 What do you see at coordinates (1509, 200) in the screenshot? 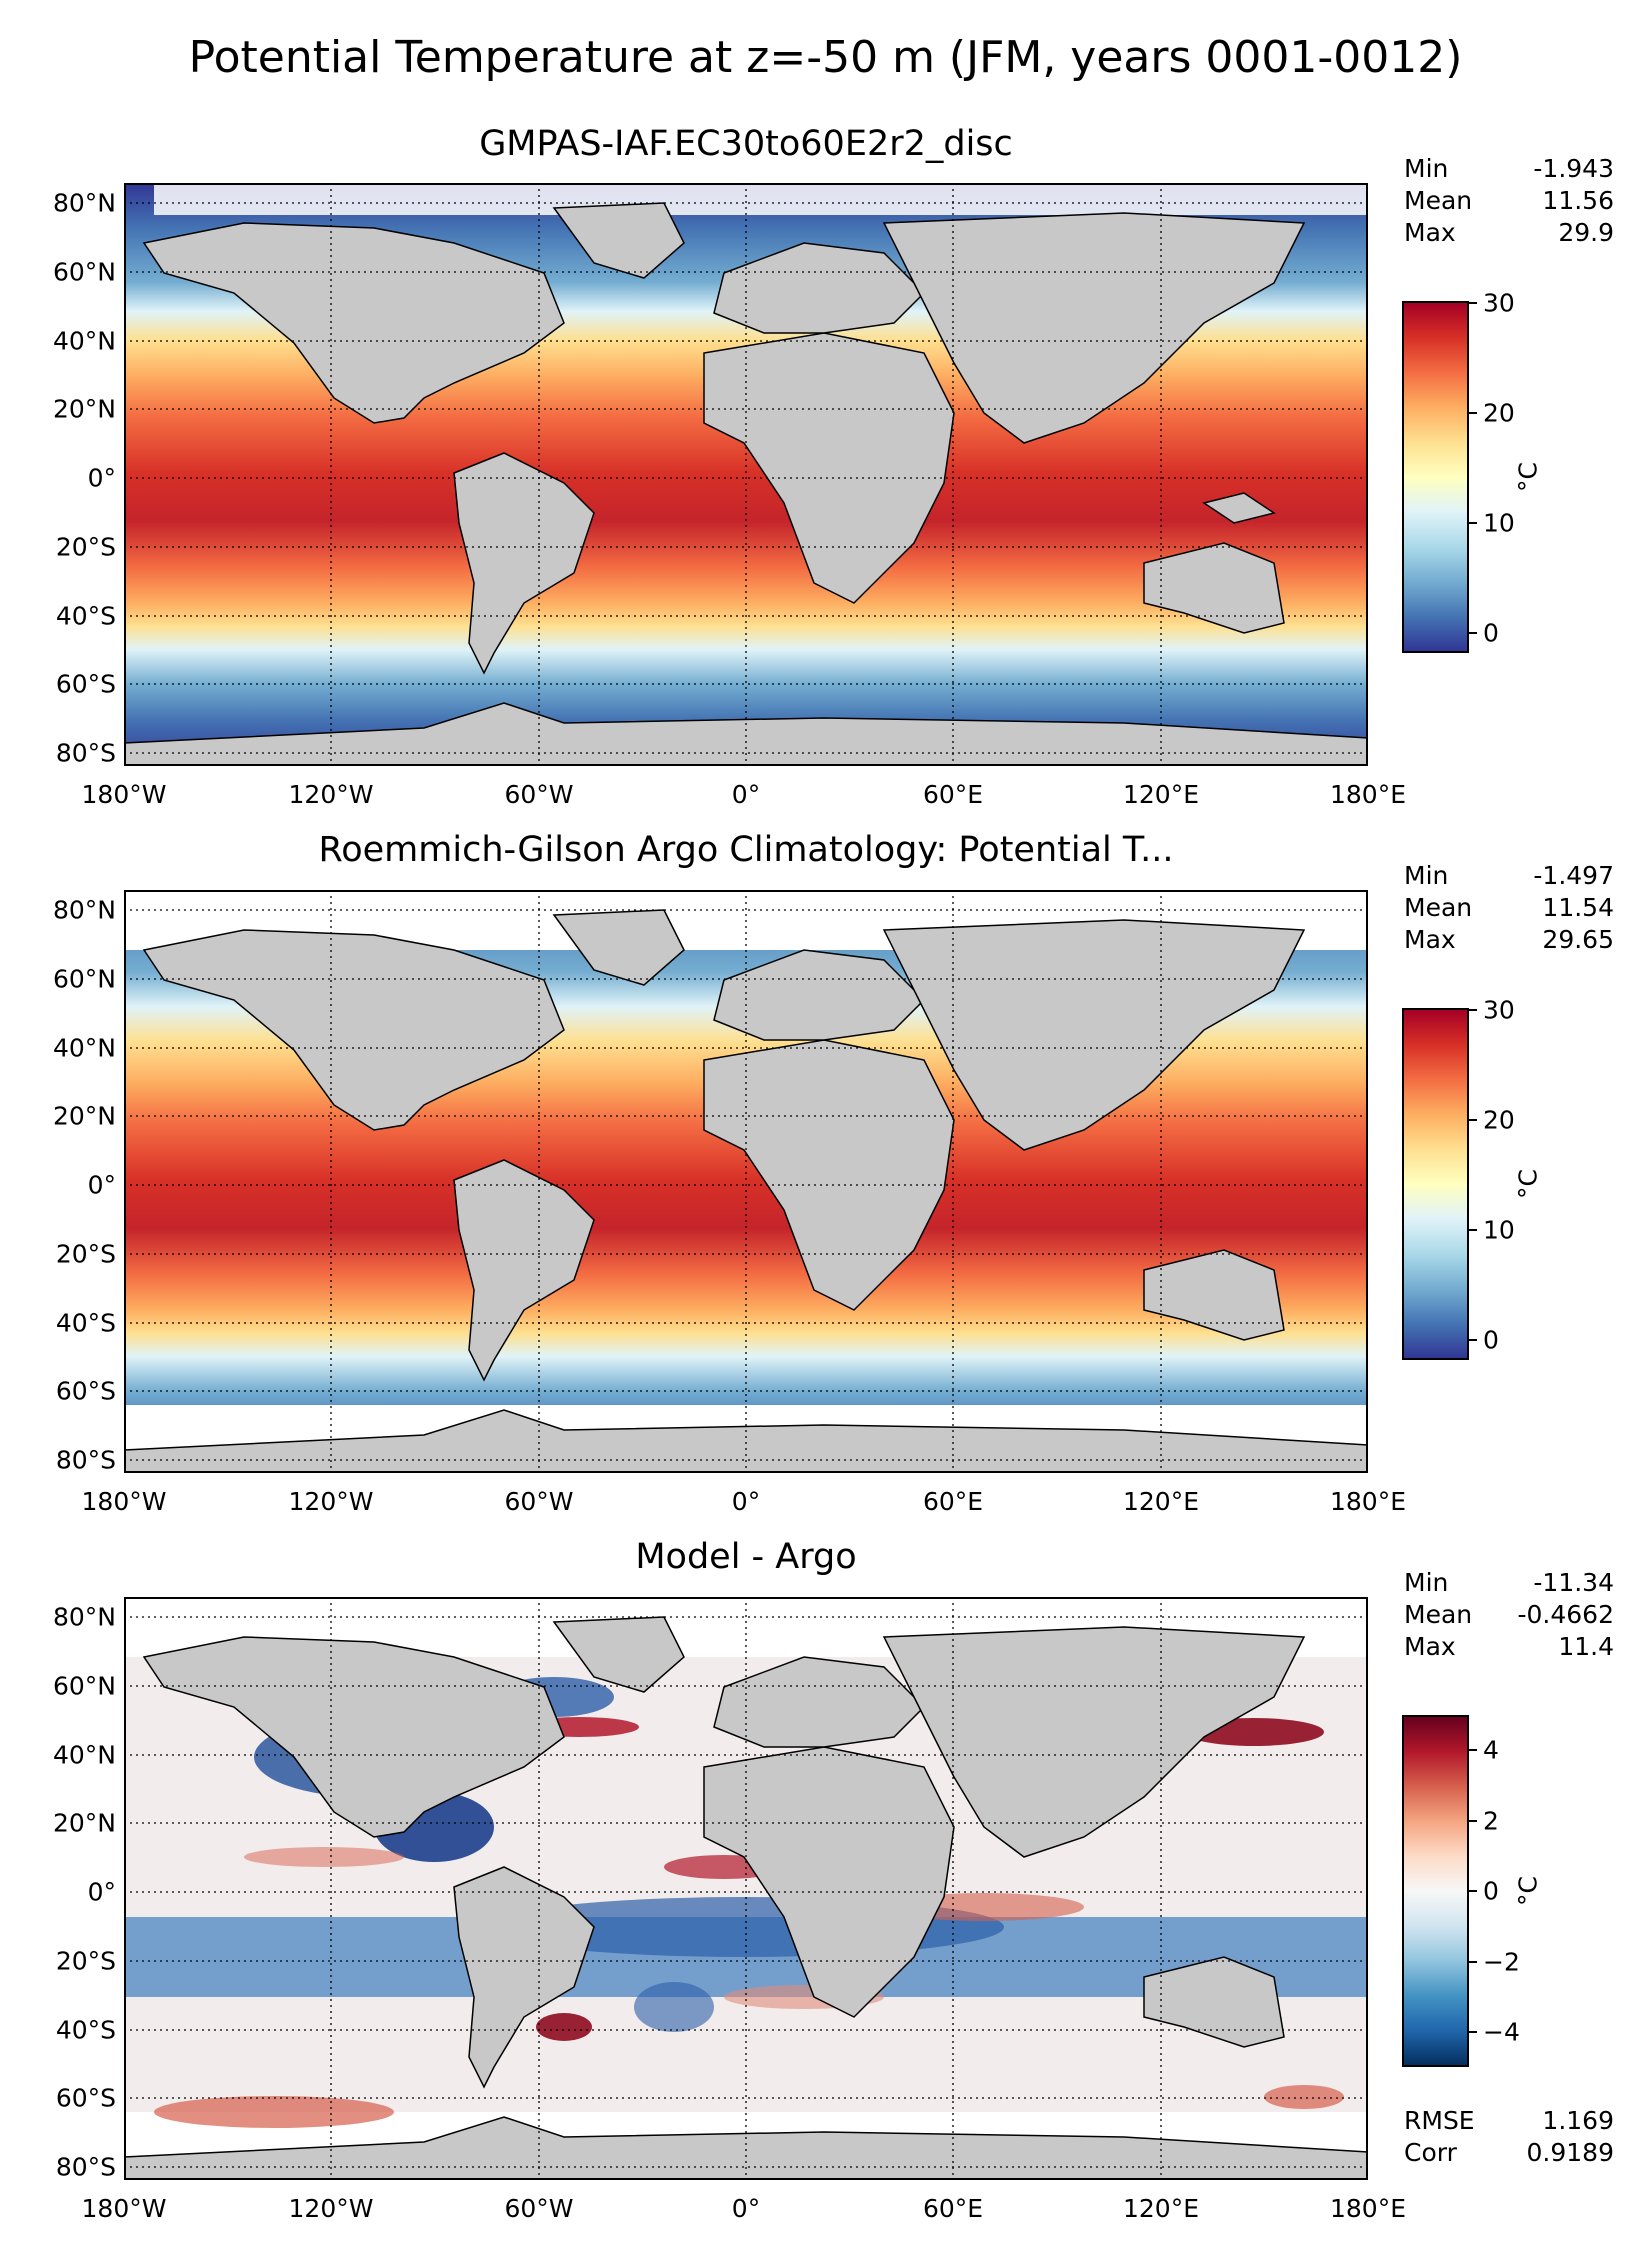
I see `stats-box-1: Min -1.943 Mean 11.56 Max 29.9` at bounding box center [1509, 200].